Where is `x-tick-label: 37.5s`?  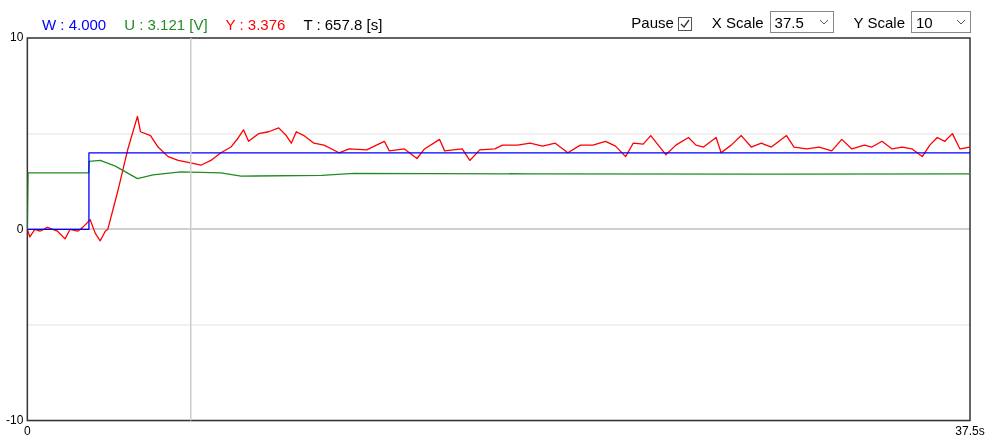
x-tick-label: 37.5s is located at coordinates (970, 431).